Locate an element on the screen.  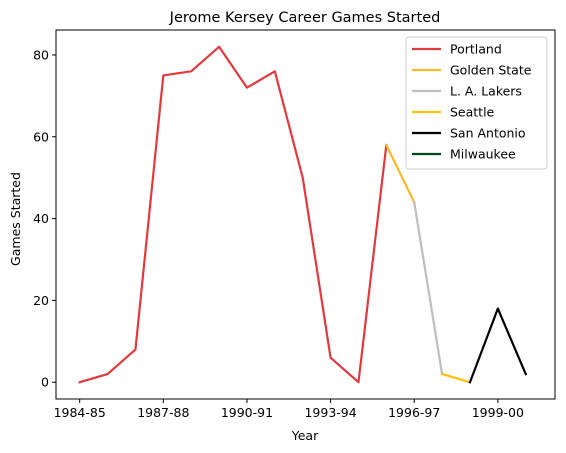
y-tick-label: 20 is located at coordinates (41, 300).